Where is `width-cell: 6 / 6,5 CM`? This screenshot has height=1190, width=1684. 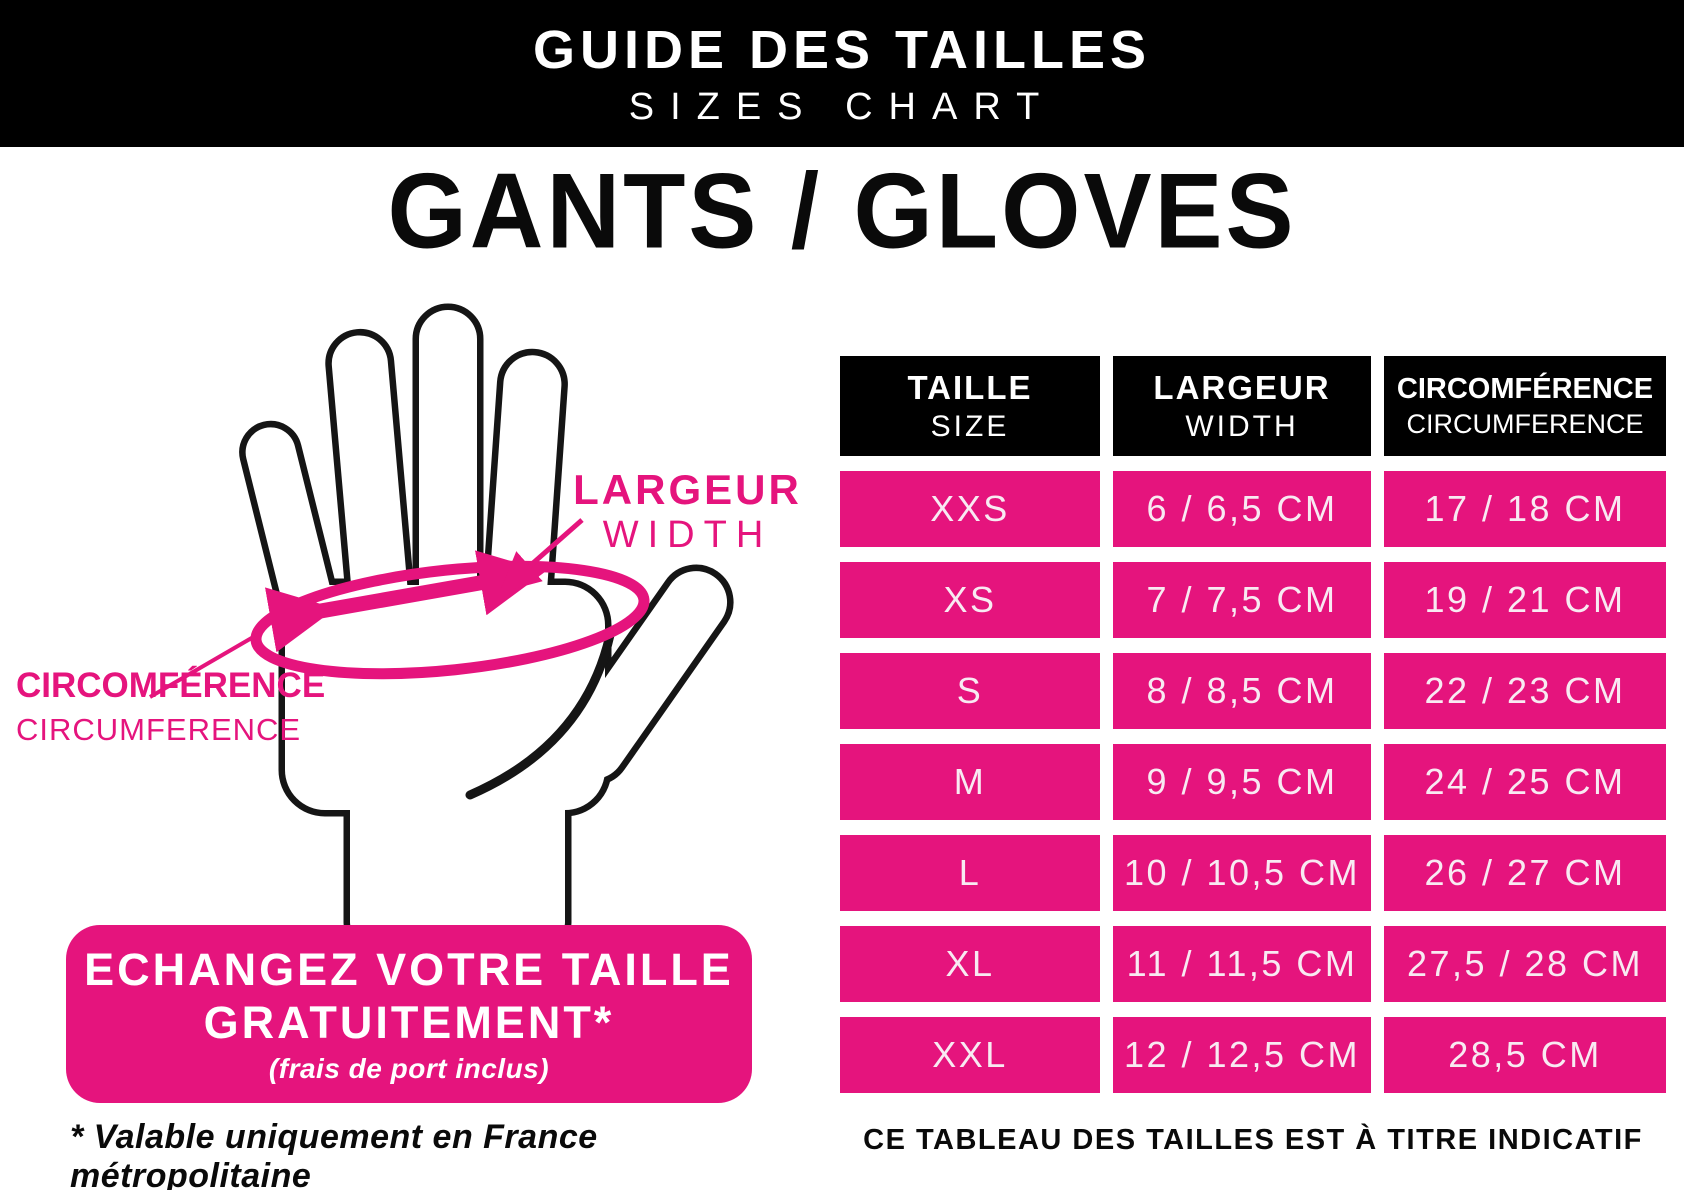
width-cell: 6 / 6,5 CM is located at coordinates (1242, 509).